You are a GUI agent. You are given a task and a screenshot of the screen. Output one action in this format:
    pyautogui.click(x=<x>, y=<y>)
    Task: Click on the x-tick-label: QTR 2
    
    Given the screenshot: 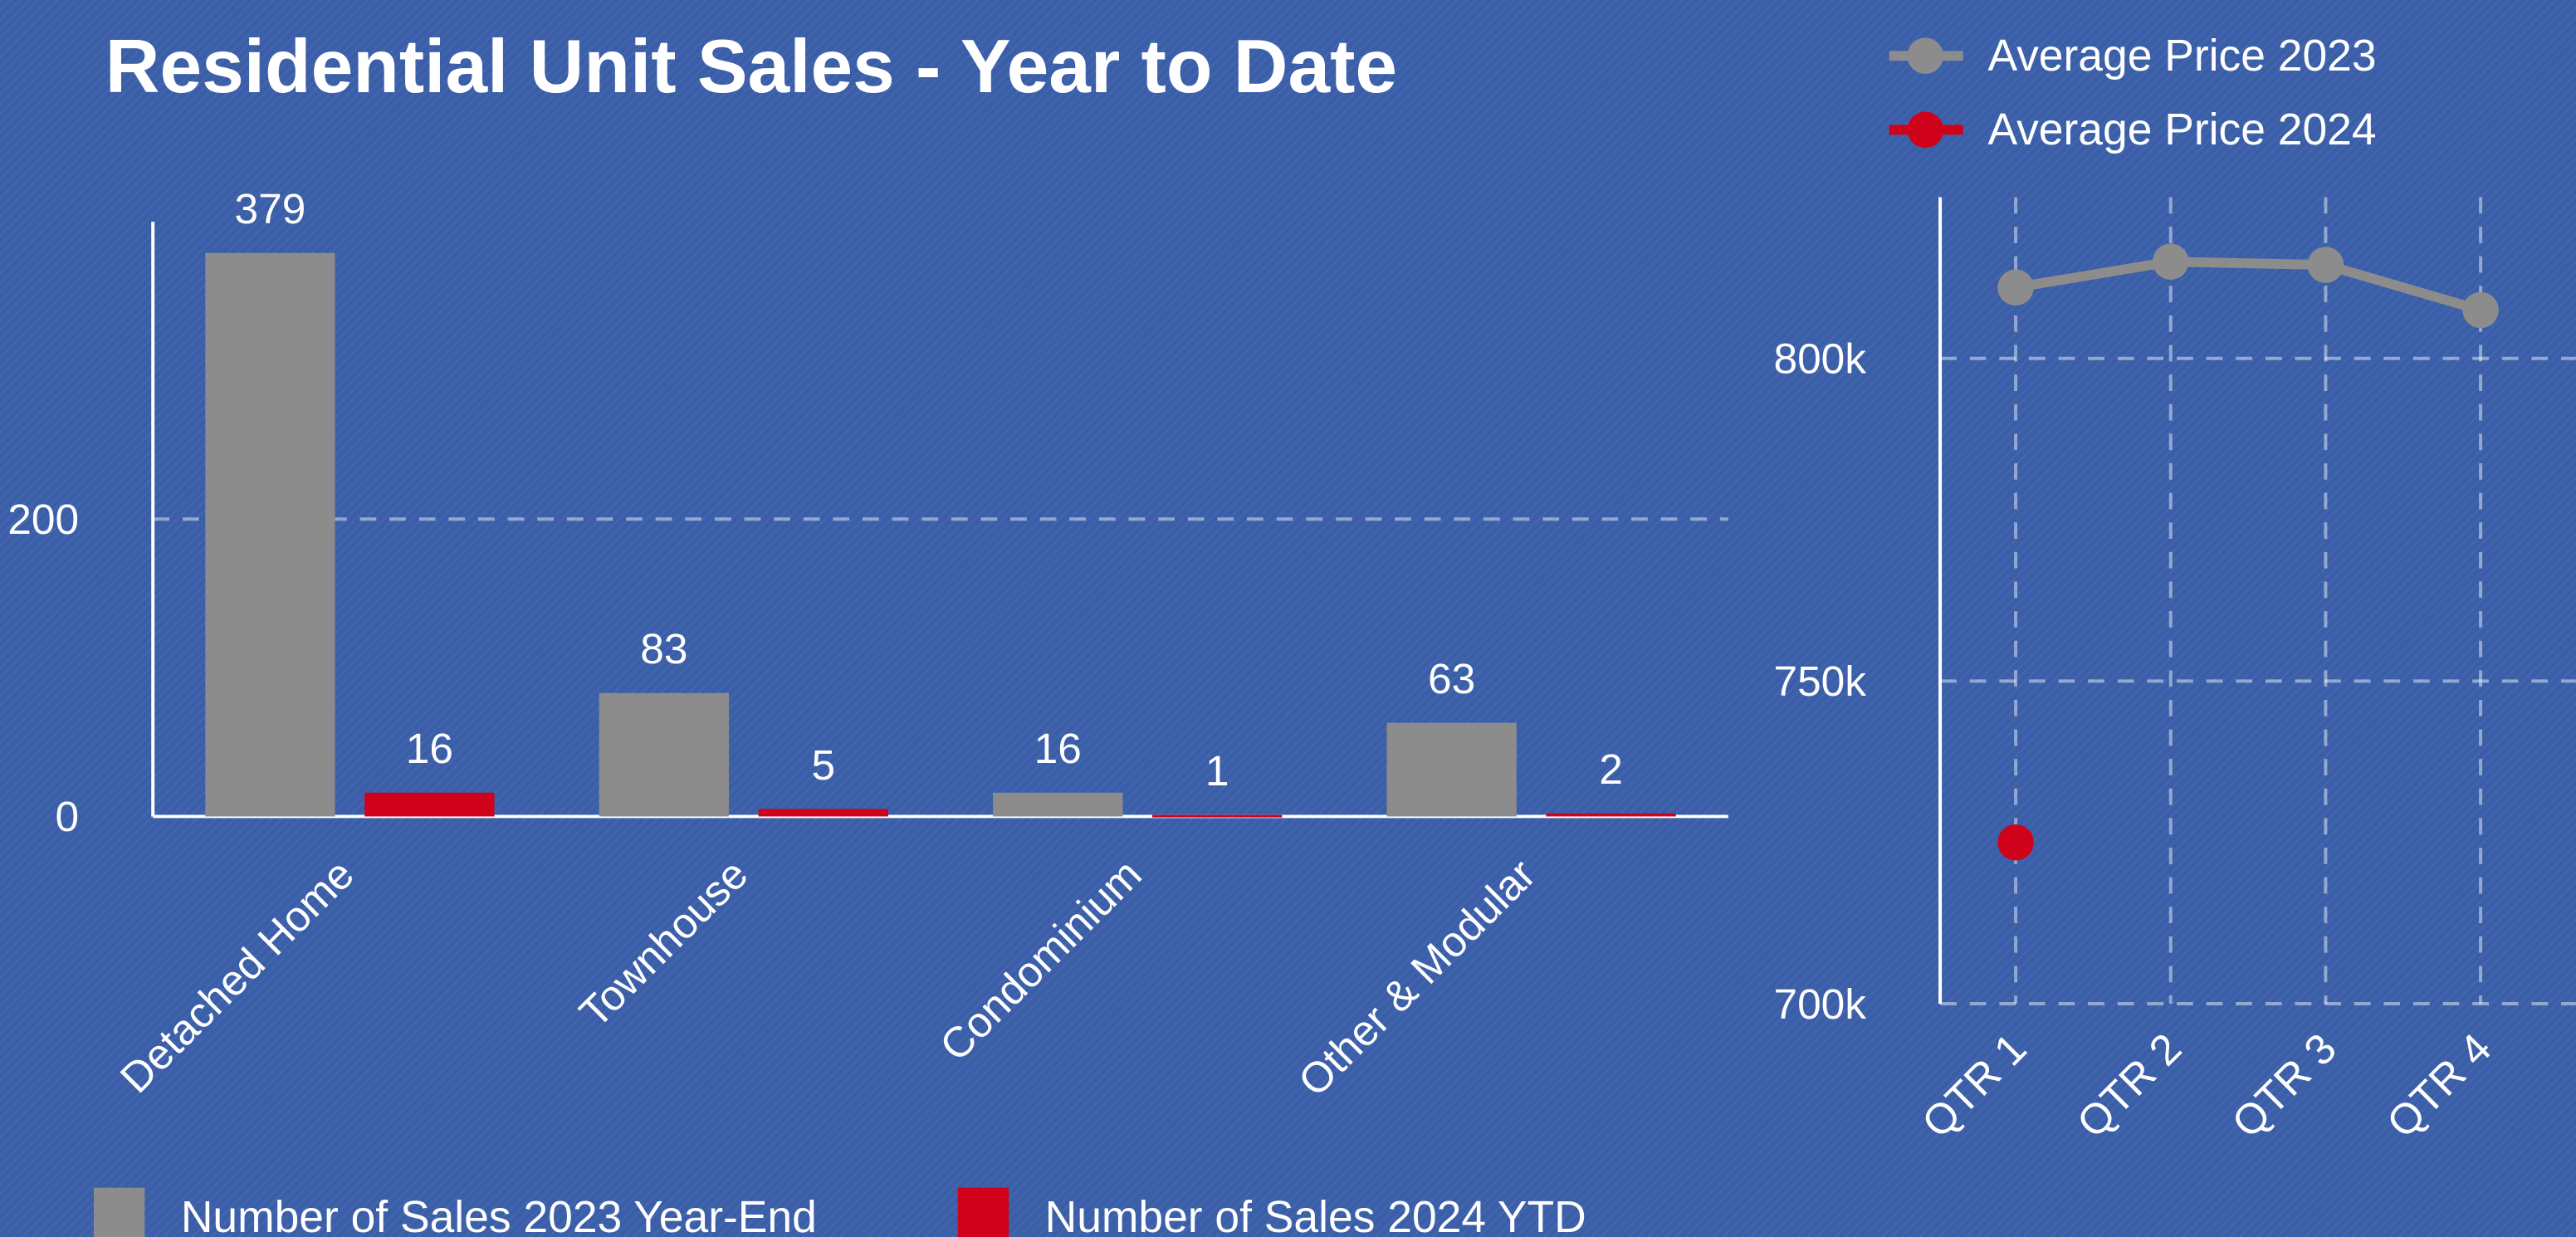 What is the action you would take?
    pyautogui.click(x=2128, y=1085)
    